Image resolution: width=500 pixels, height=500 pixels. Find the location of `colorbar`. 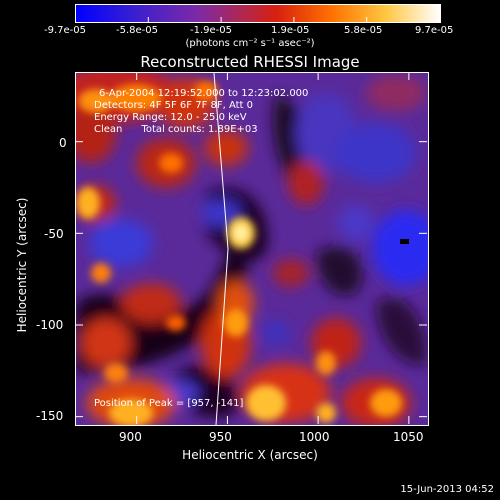

colorbar is located at coordinates (258, 13).